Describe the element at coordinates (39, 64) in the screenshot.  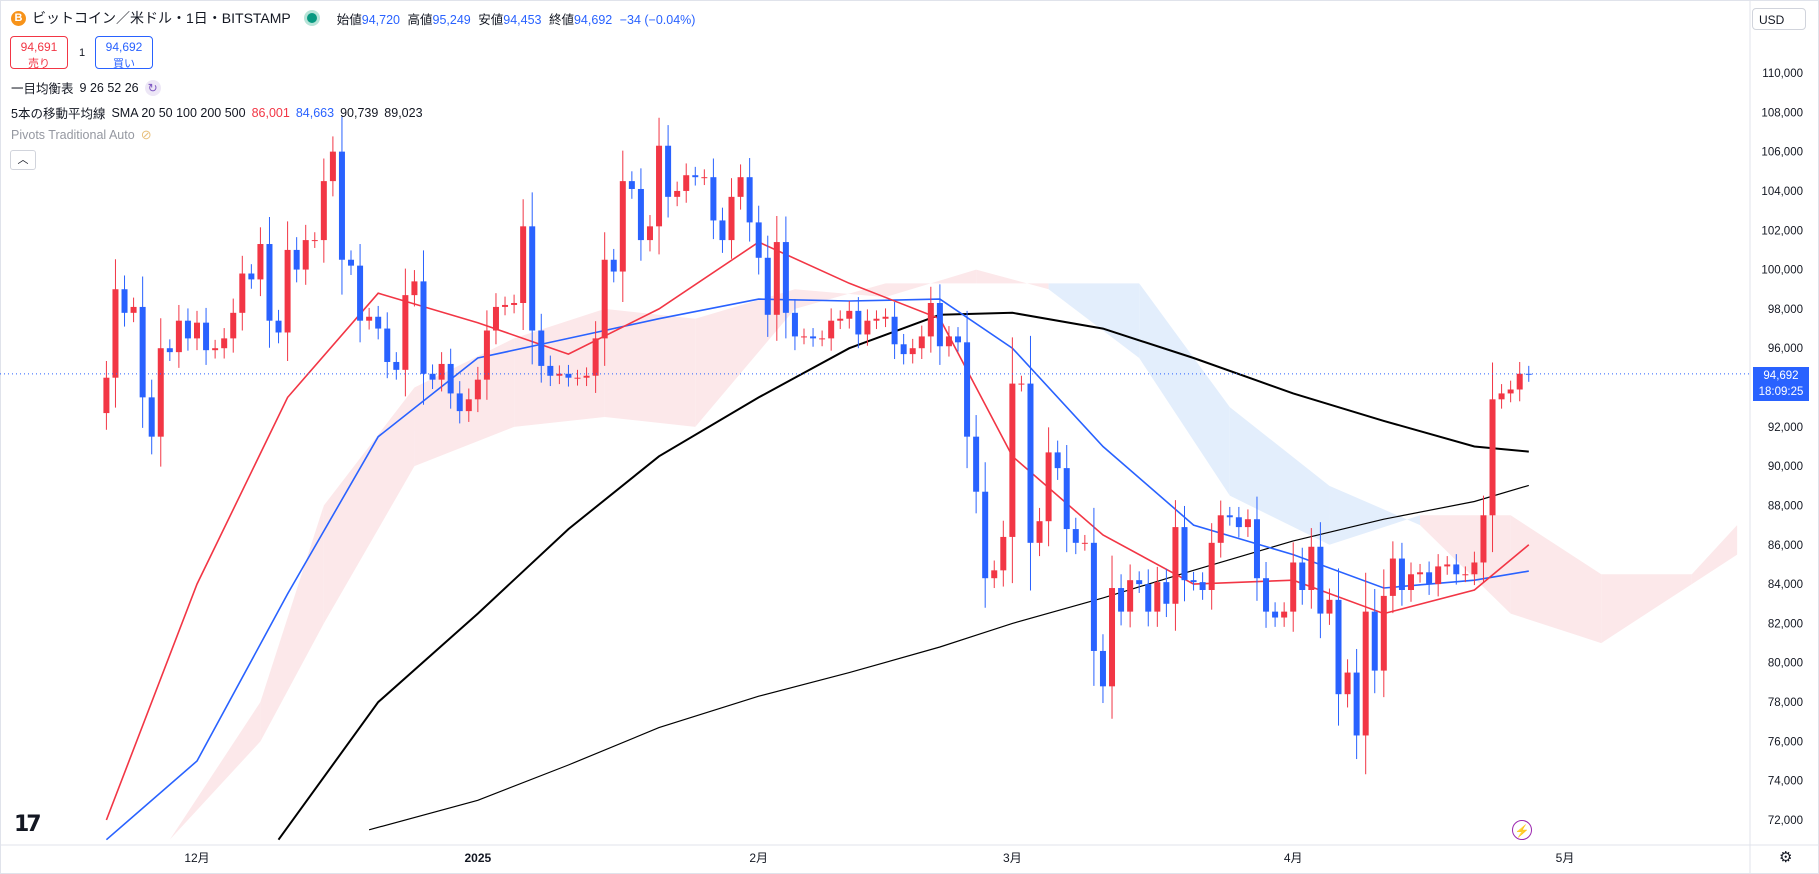
I see `sell-label: 売り` at that location.